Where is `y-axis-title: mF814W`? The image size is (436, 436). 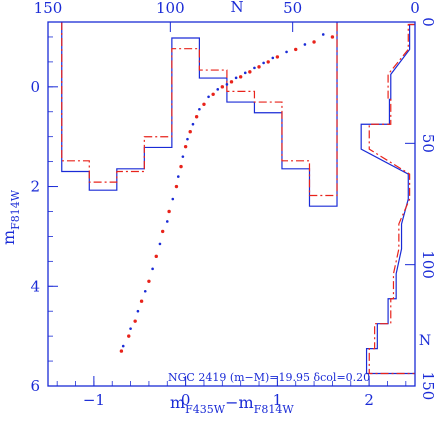
y-axis-title: mF814W is located at coordinates (11, 217).